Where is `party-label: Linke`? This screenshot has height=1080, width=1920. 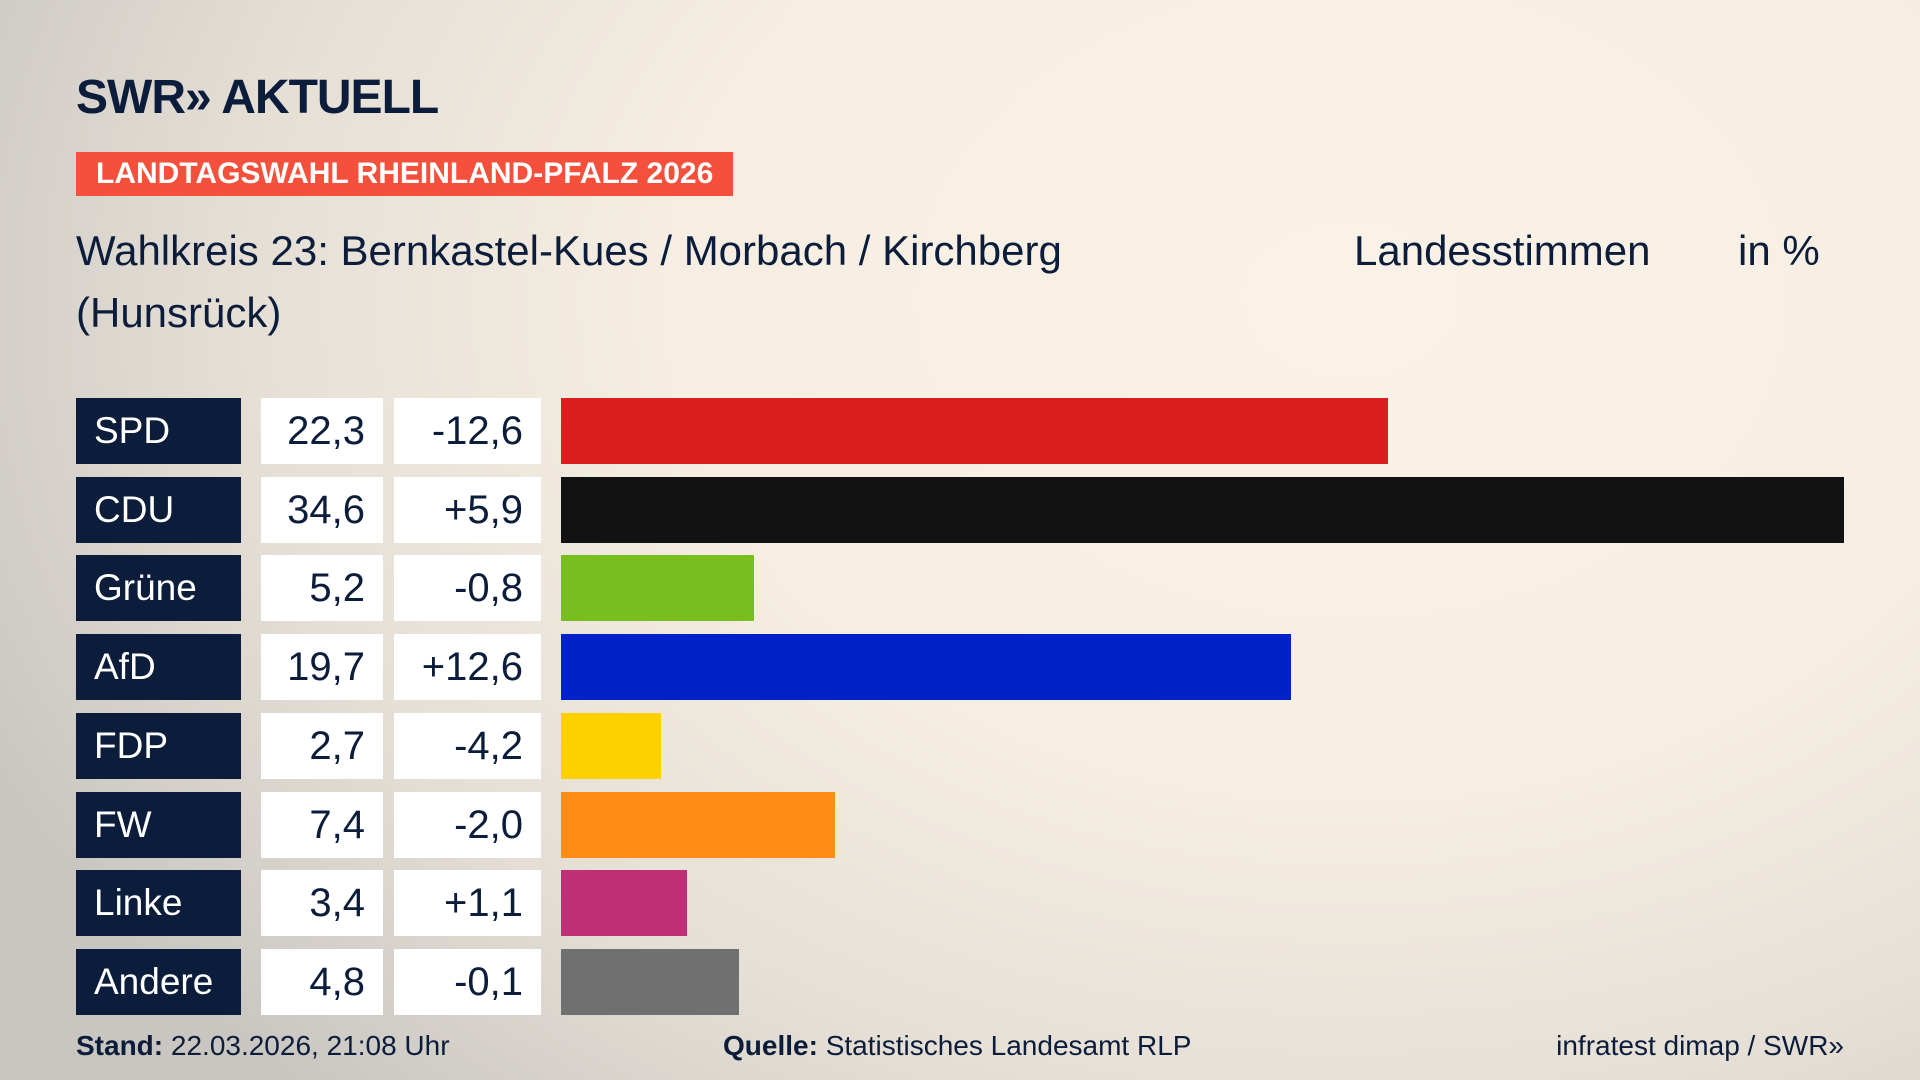
party-label: Linke is located at coordinates (158, 903).